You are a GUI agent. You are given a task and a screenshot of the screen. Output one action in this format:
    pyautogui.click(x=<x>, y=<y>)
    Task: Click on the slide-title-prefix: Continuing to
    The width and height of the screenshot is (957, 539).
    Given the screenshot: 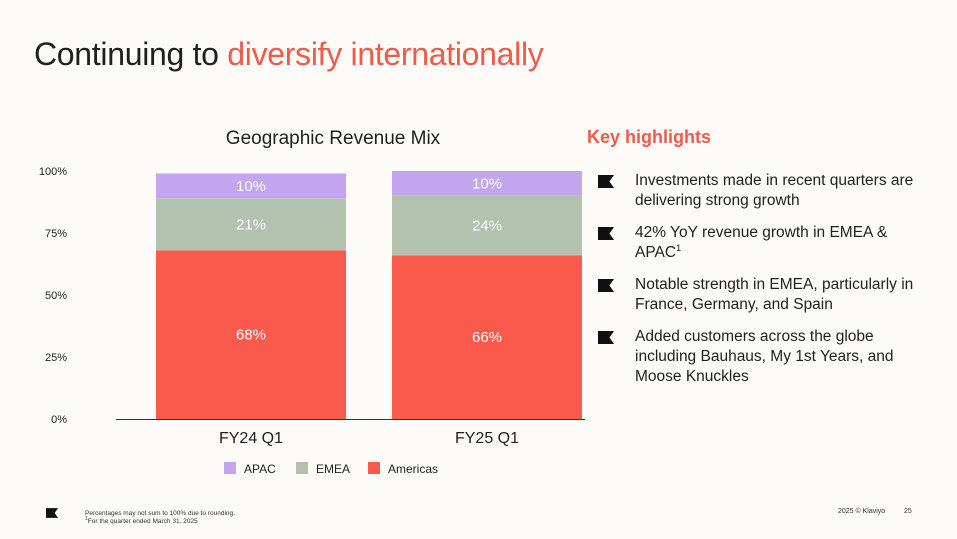 What is the action you would take?
    pyautogui.click(x=131, y=54)
    